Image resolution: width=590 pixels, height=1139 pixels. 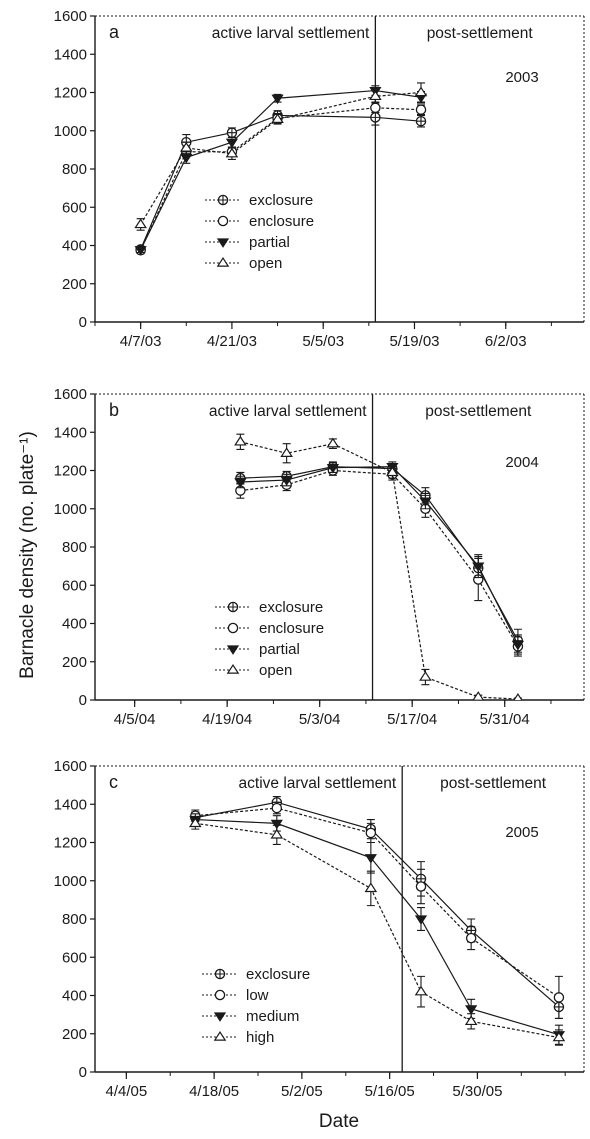 What do you see at coordinates (74, 169) in the screenshot?
I see `panel-a-y-tick-label: 800` at bounding box center [74, 169].